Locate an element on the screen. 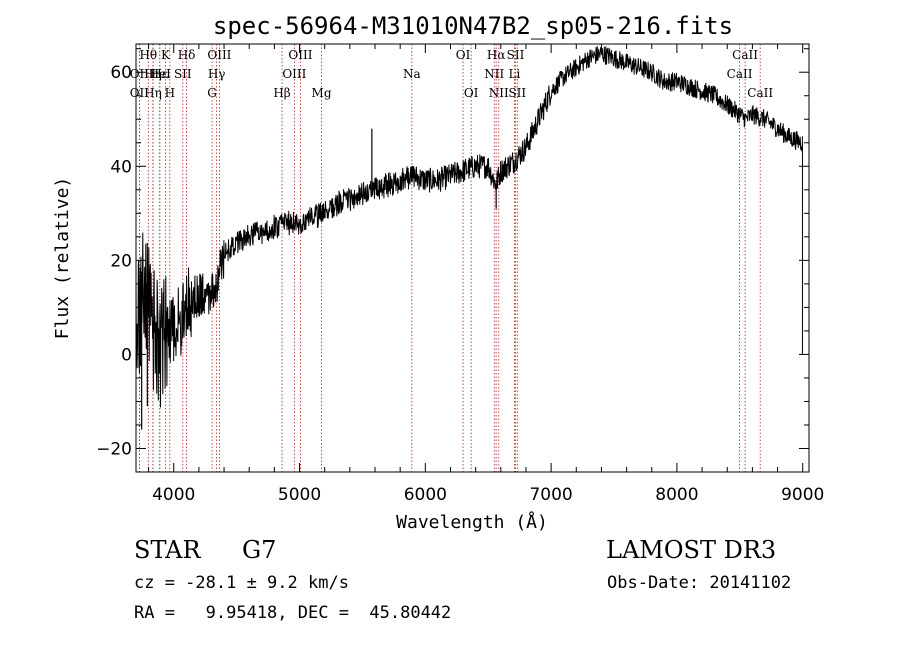 This screenshot has width=900, height=649. y-tick-label: 40 is located at coordinates (121, 167).